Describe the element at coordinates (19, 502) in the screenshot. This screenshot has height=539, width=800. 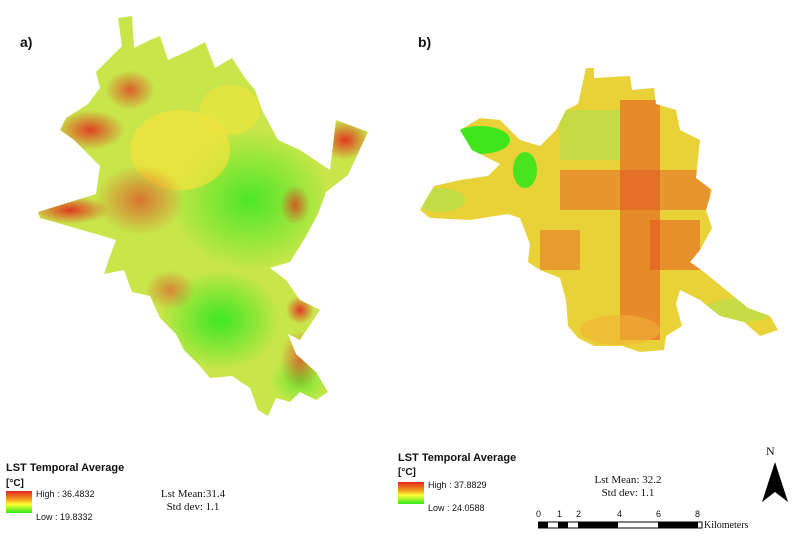
I see `legend-a-color-ramp` at that location.